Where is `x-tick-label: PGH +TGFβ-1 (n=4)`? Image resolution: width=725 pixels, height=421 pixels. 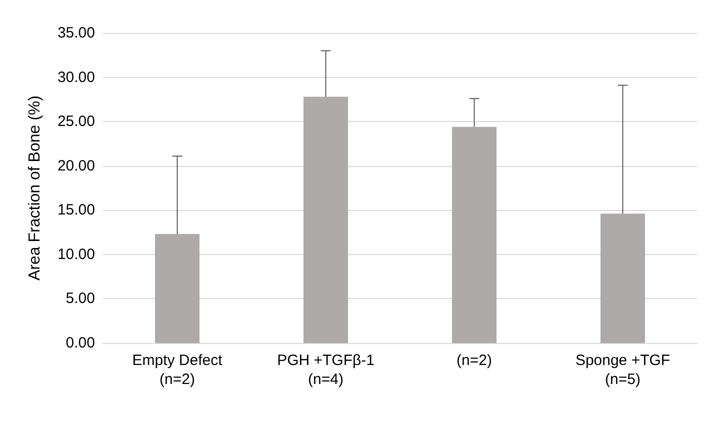 x-tick-label: PGH +TGFβ-1 (n=4) is located at coordinates (325, 370).